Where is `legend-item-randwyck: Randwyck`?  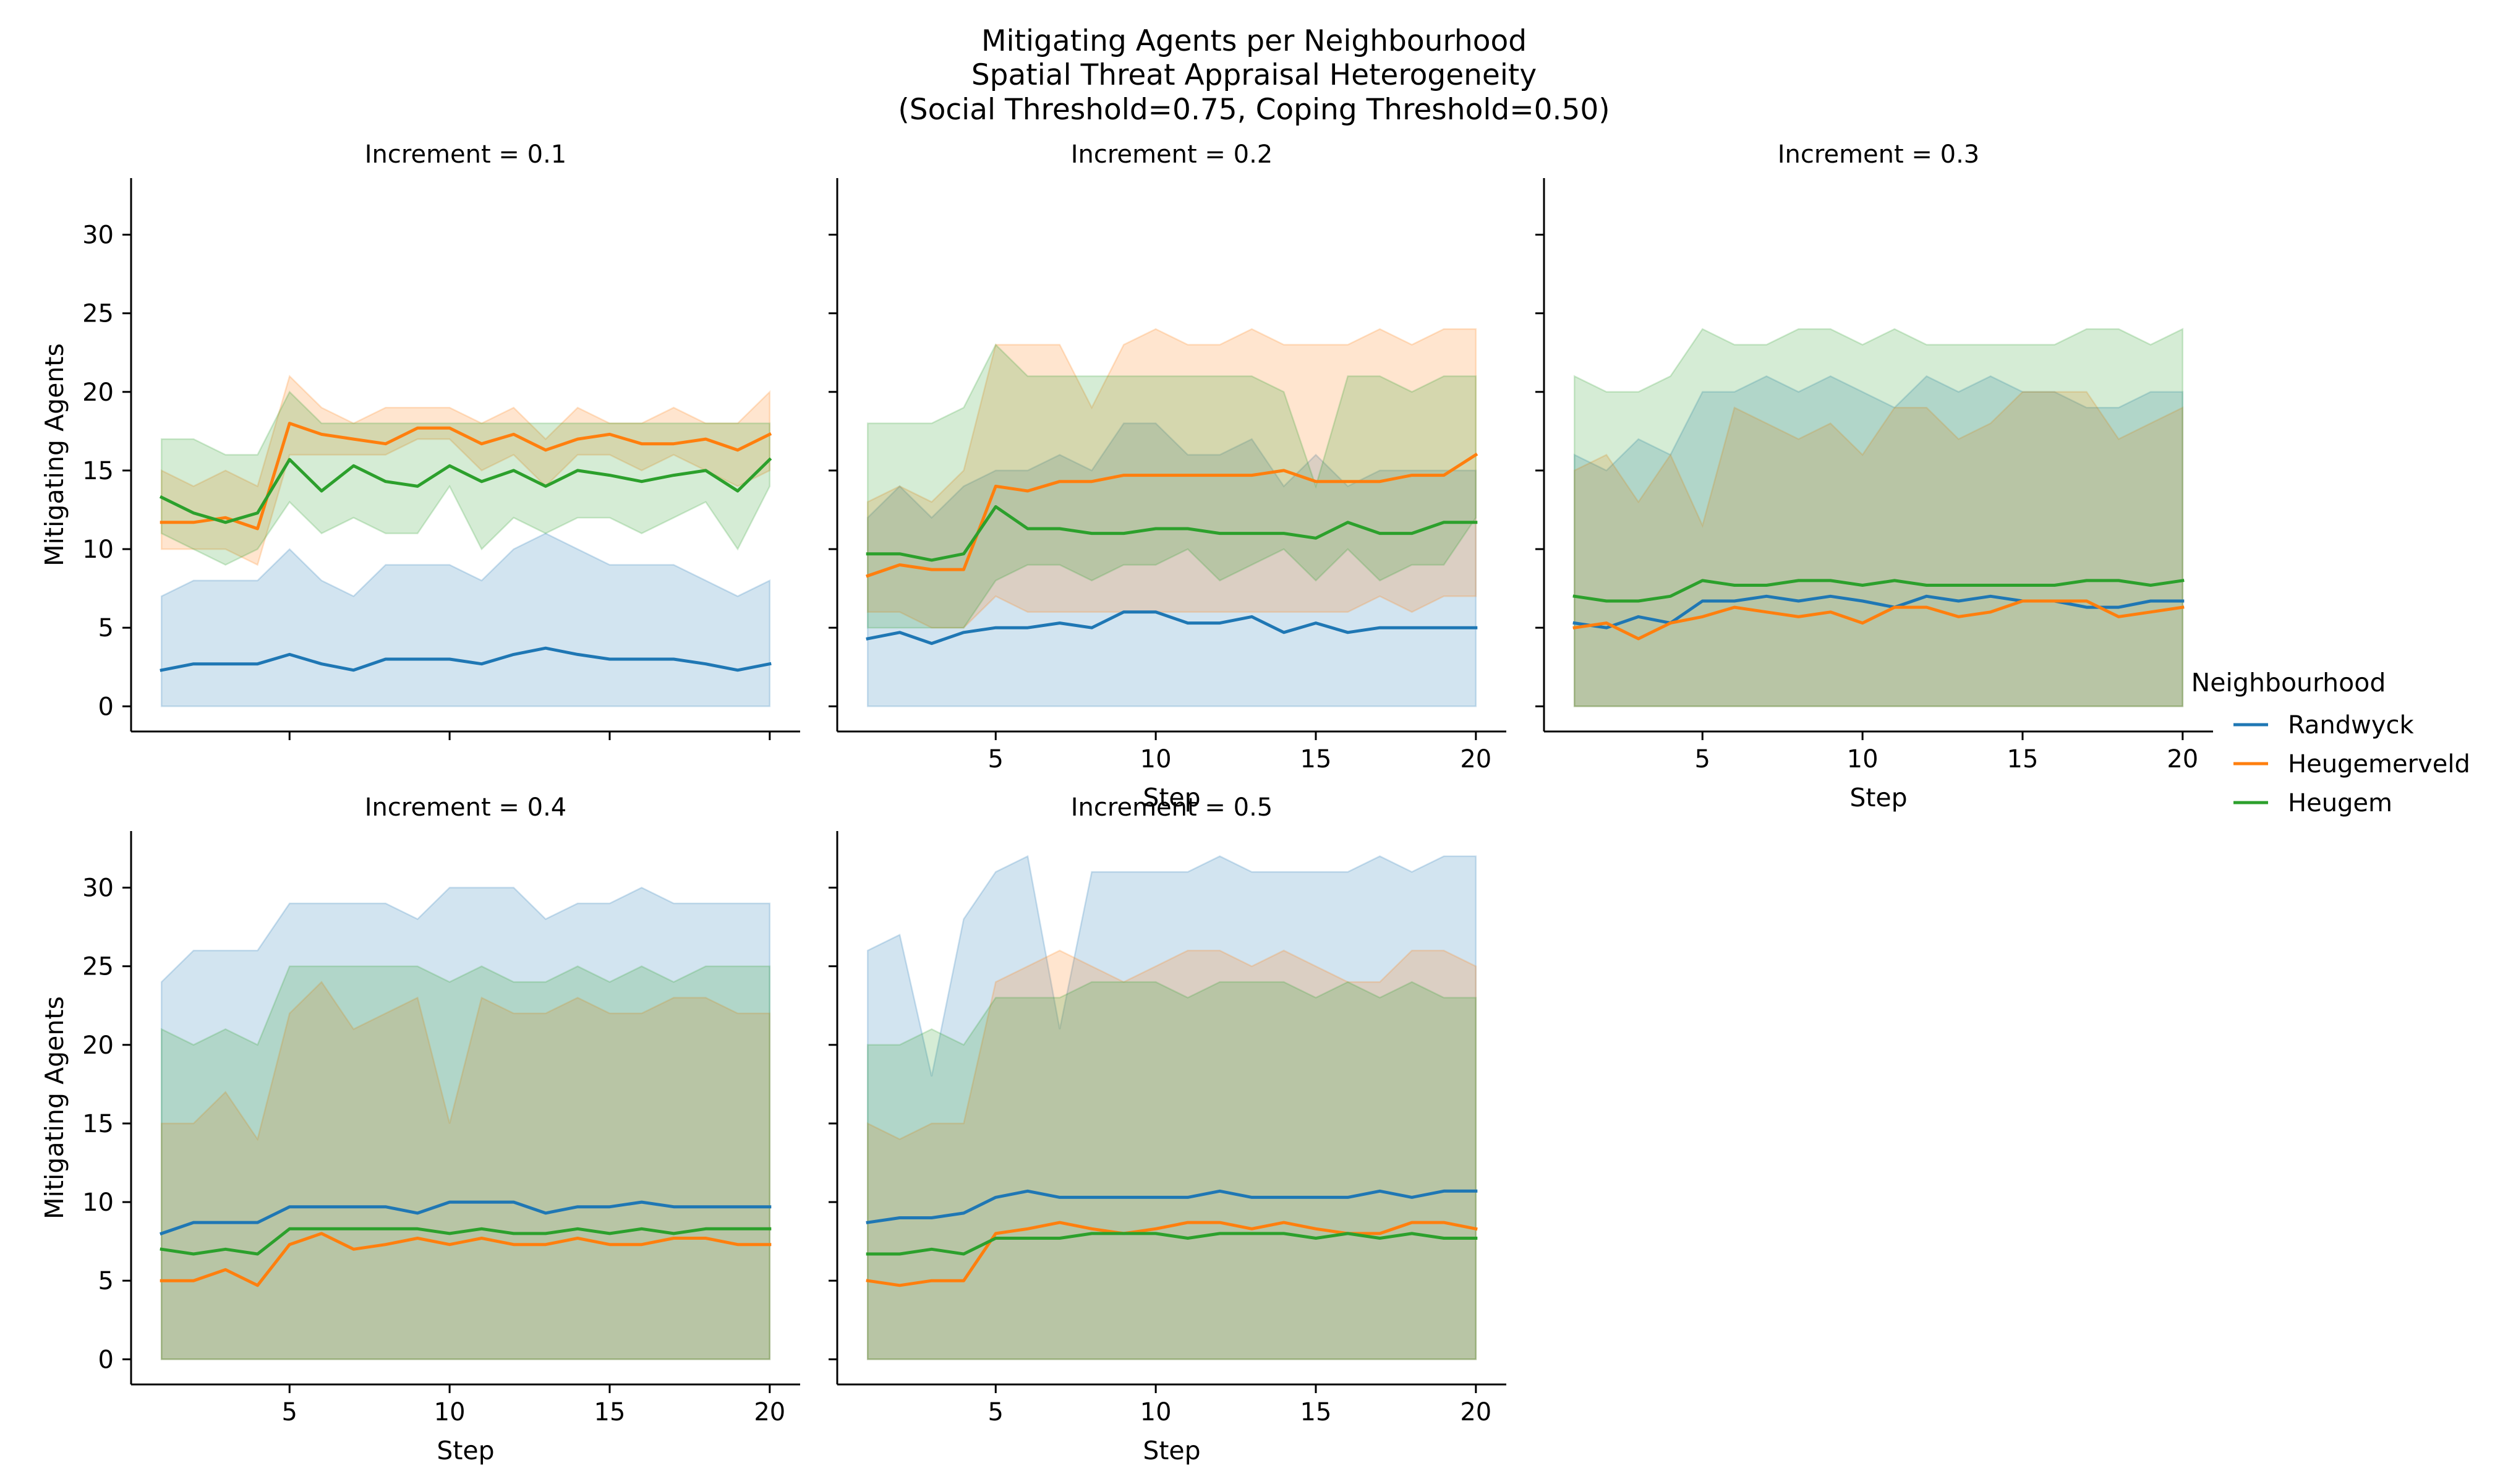 legend-item-randwyck: Randwyck is located at coordinates (2324, 725).